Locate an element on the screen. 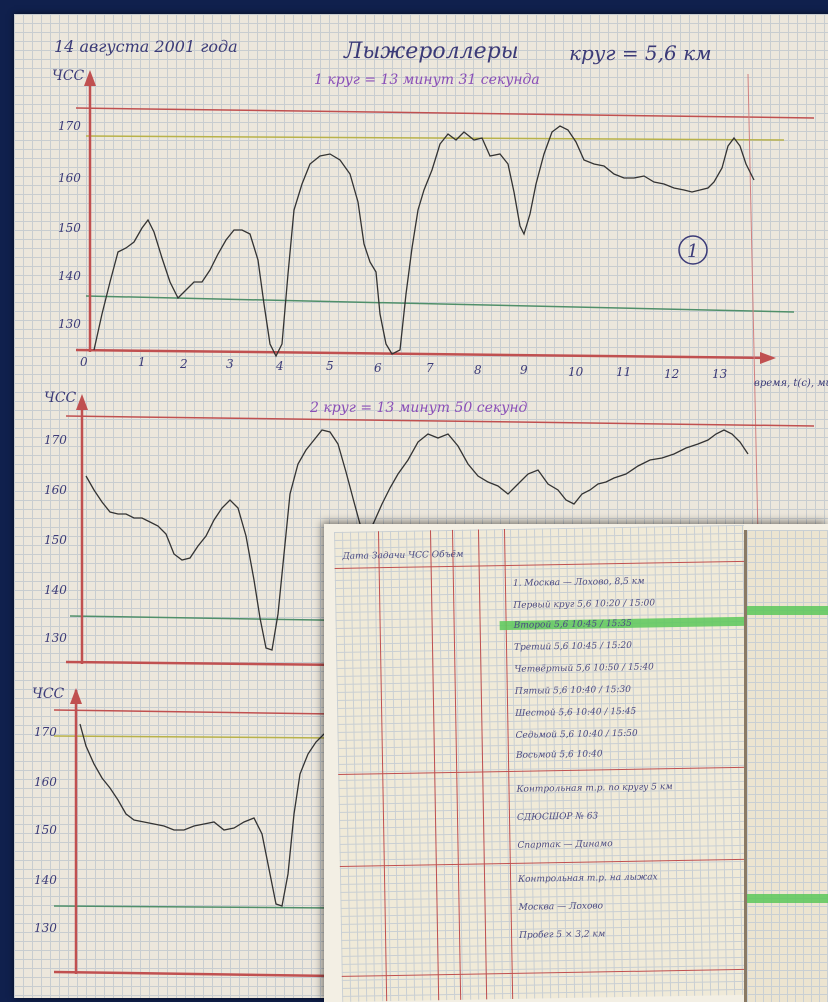  ledger-header: Дата Задачи ЧСС Объём is located at coordinates (403, 555).